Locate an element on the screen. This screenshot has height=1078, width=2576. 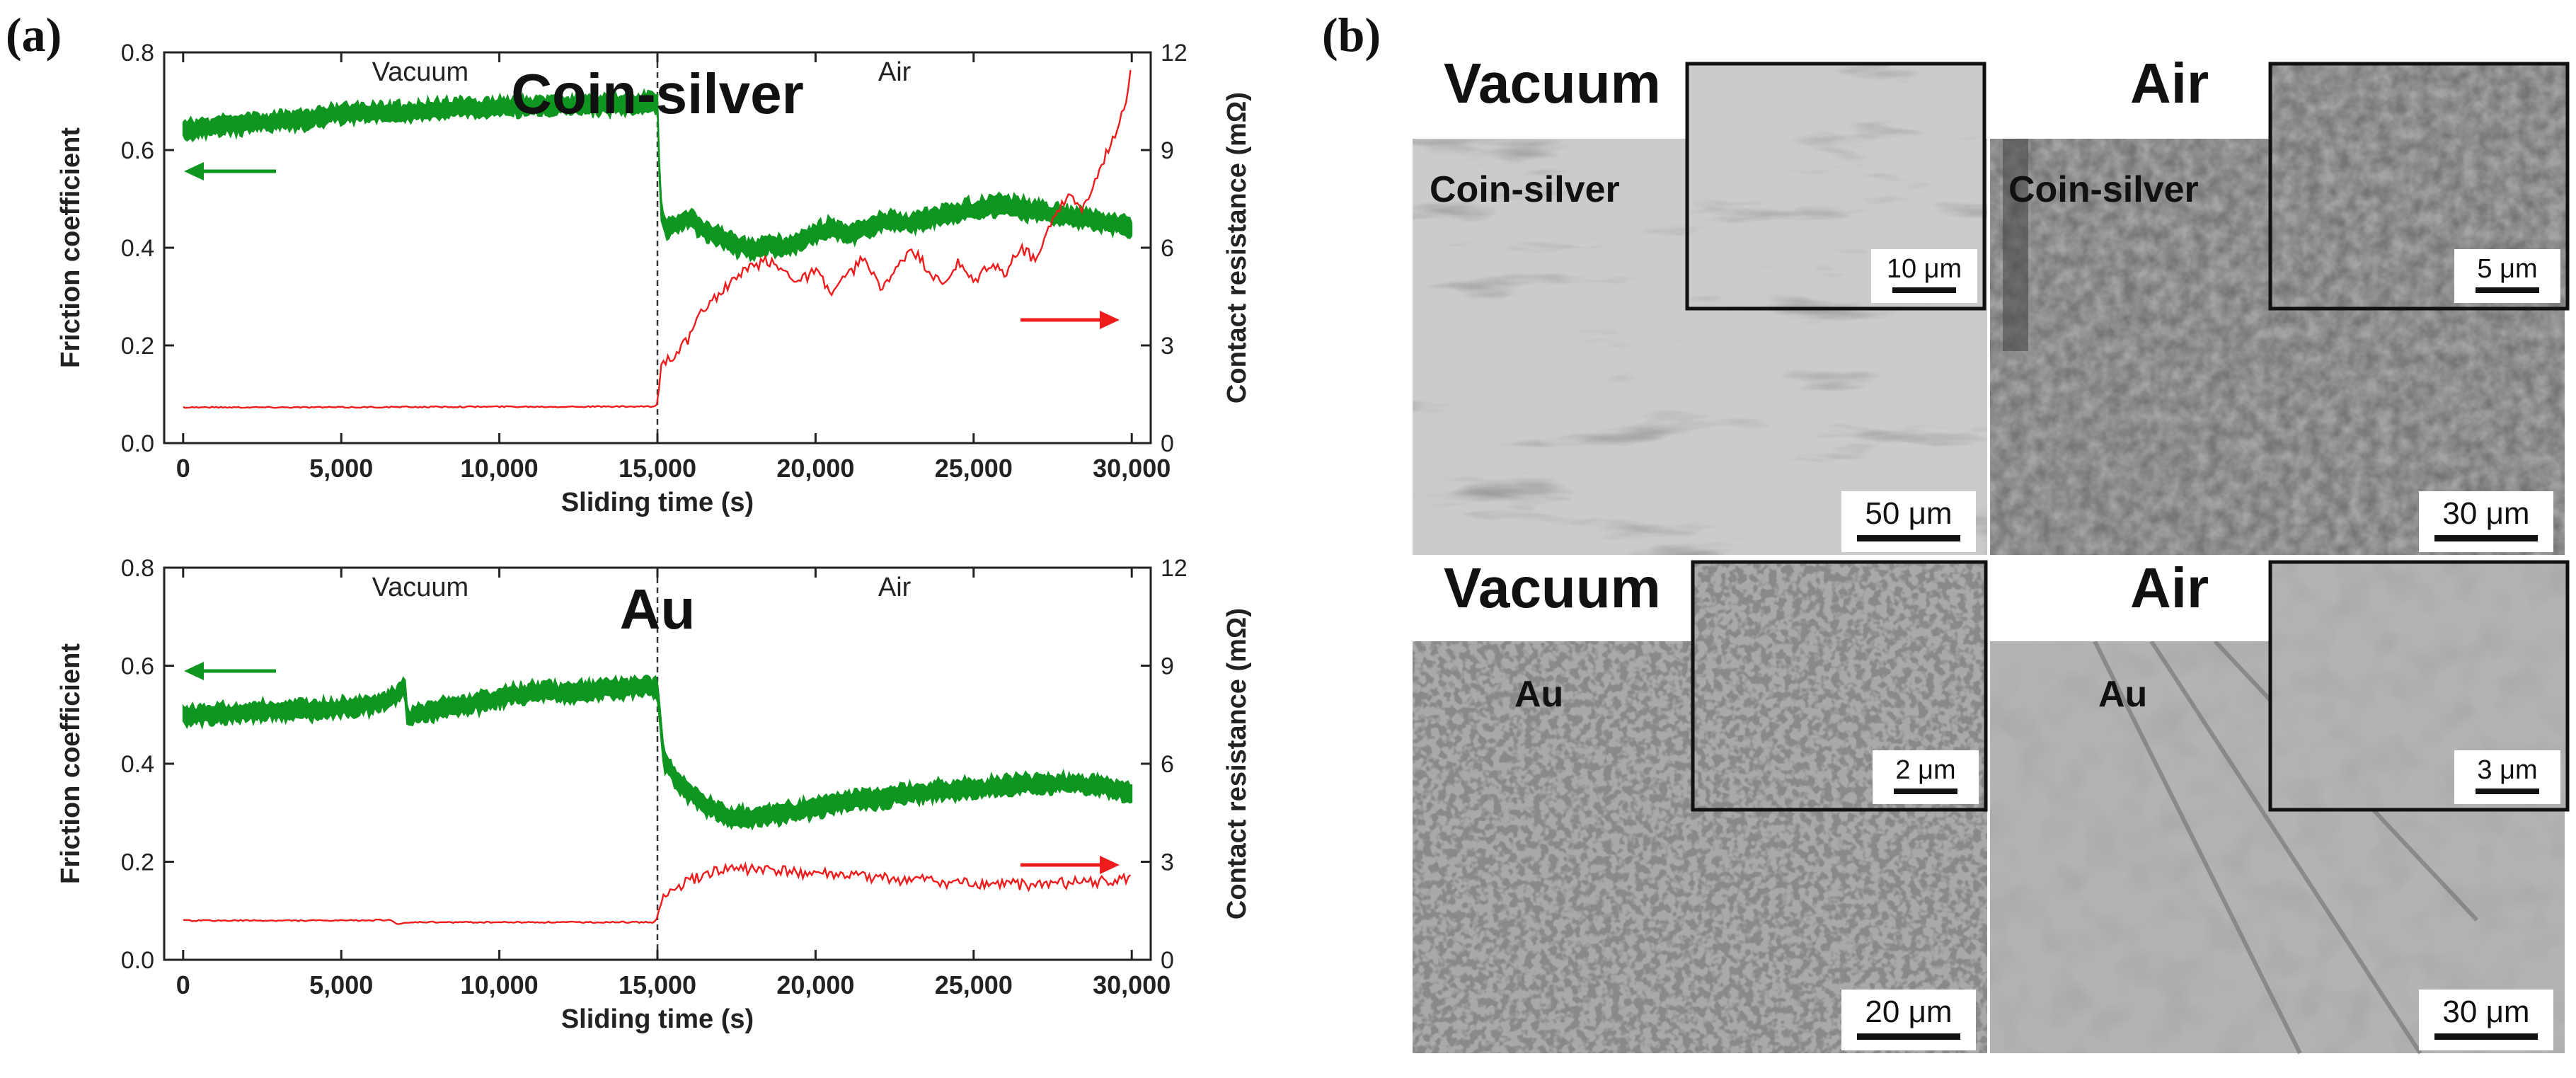
x-tick-label: 5,000 is located at coordinates (341, 984).